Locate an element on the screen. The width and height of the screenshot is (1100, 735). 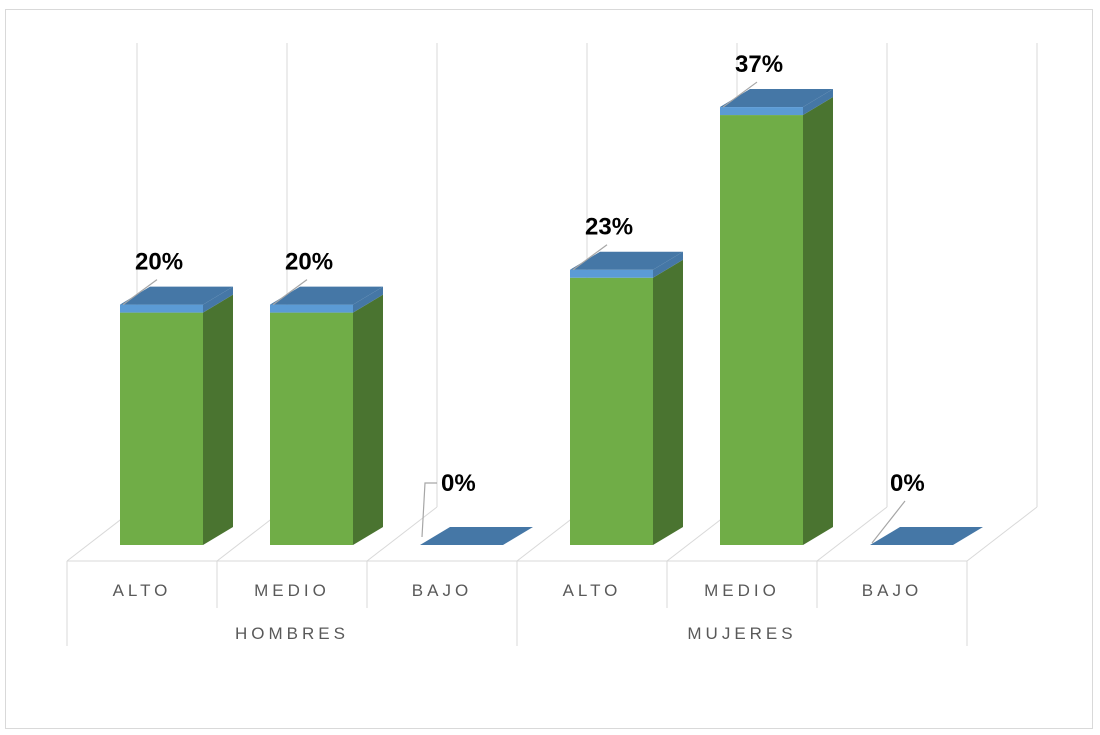
axis-layer: ALTO MEDIO BAJO HOMBRES ALTO MEDIO BAJO MUJERES is located at coordinates (517, 603).